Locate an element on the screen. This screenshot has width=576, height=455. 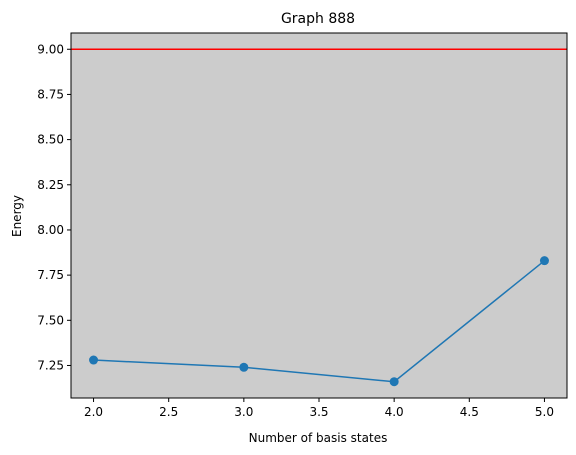
x-tick-label: 3.0 is located at coordinates (243, 412).